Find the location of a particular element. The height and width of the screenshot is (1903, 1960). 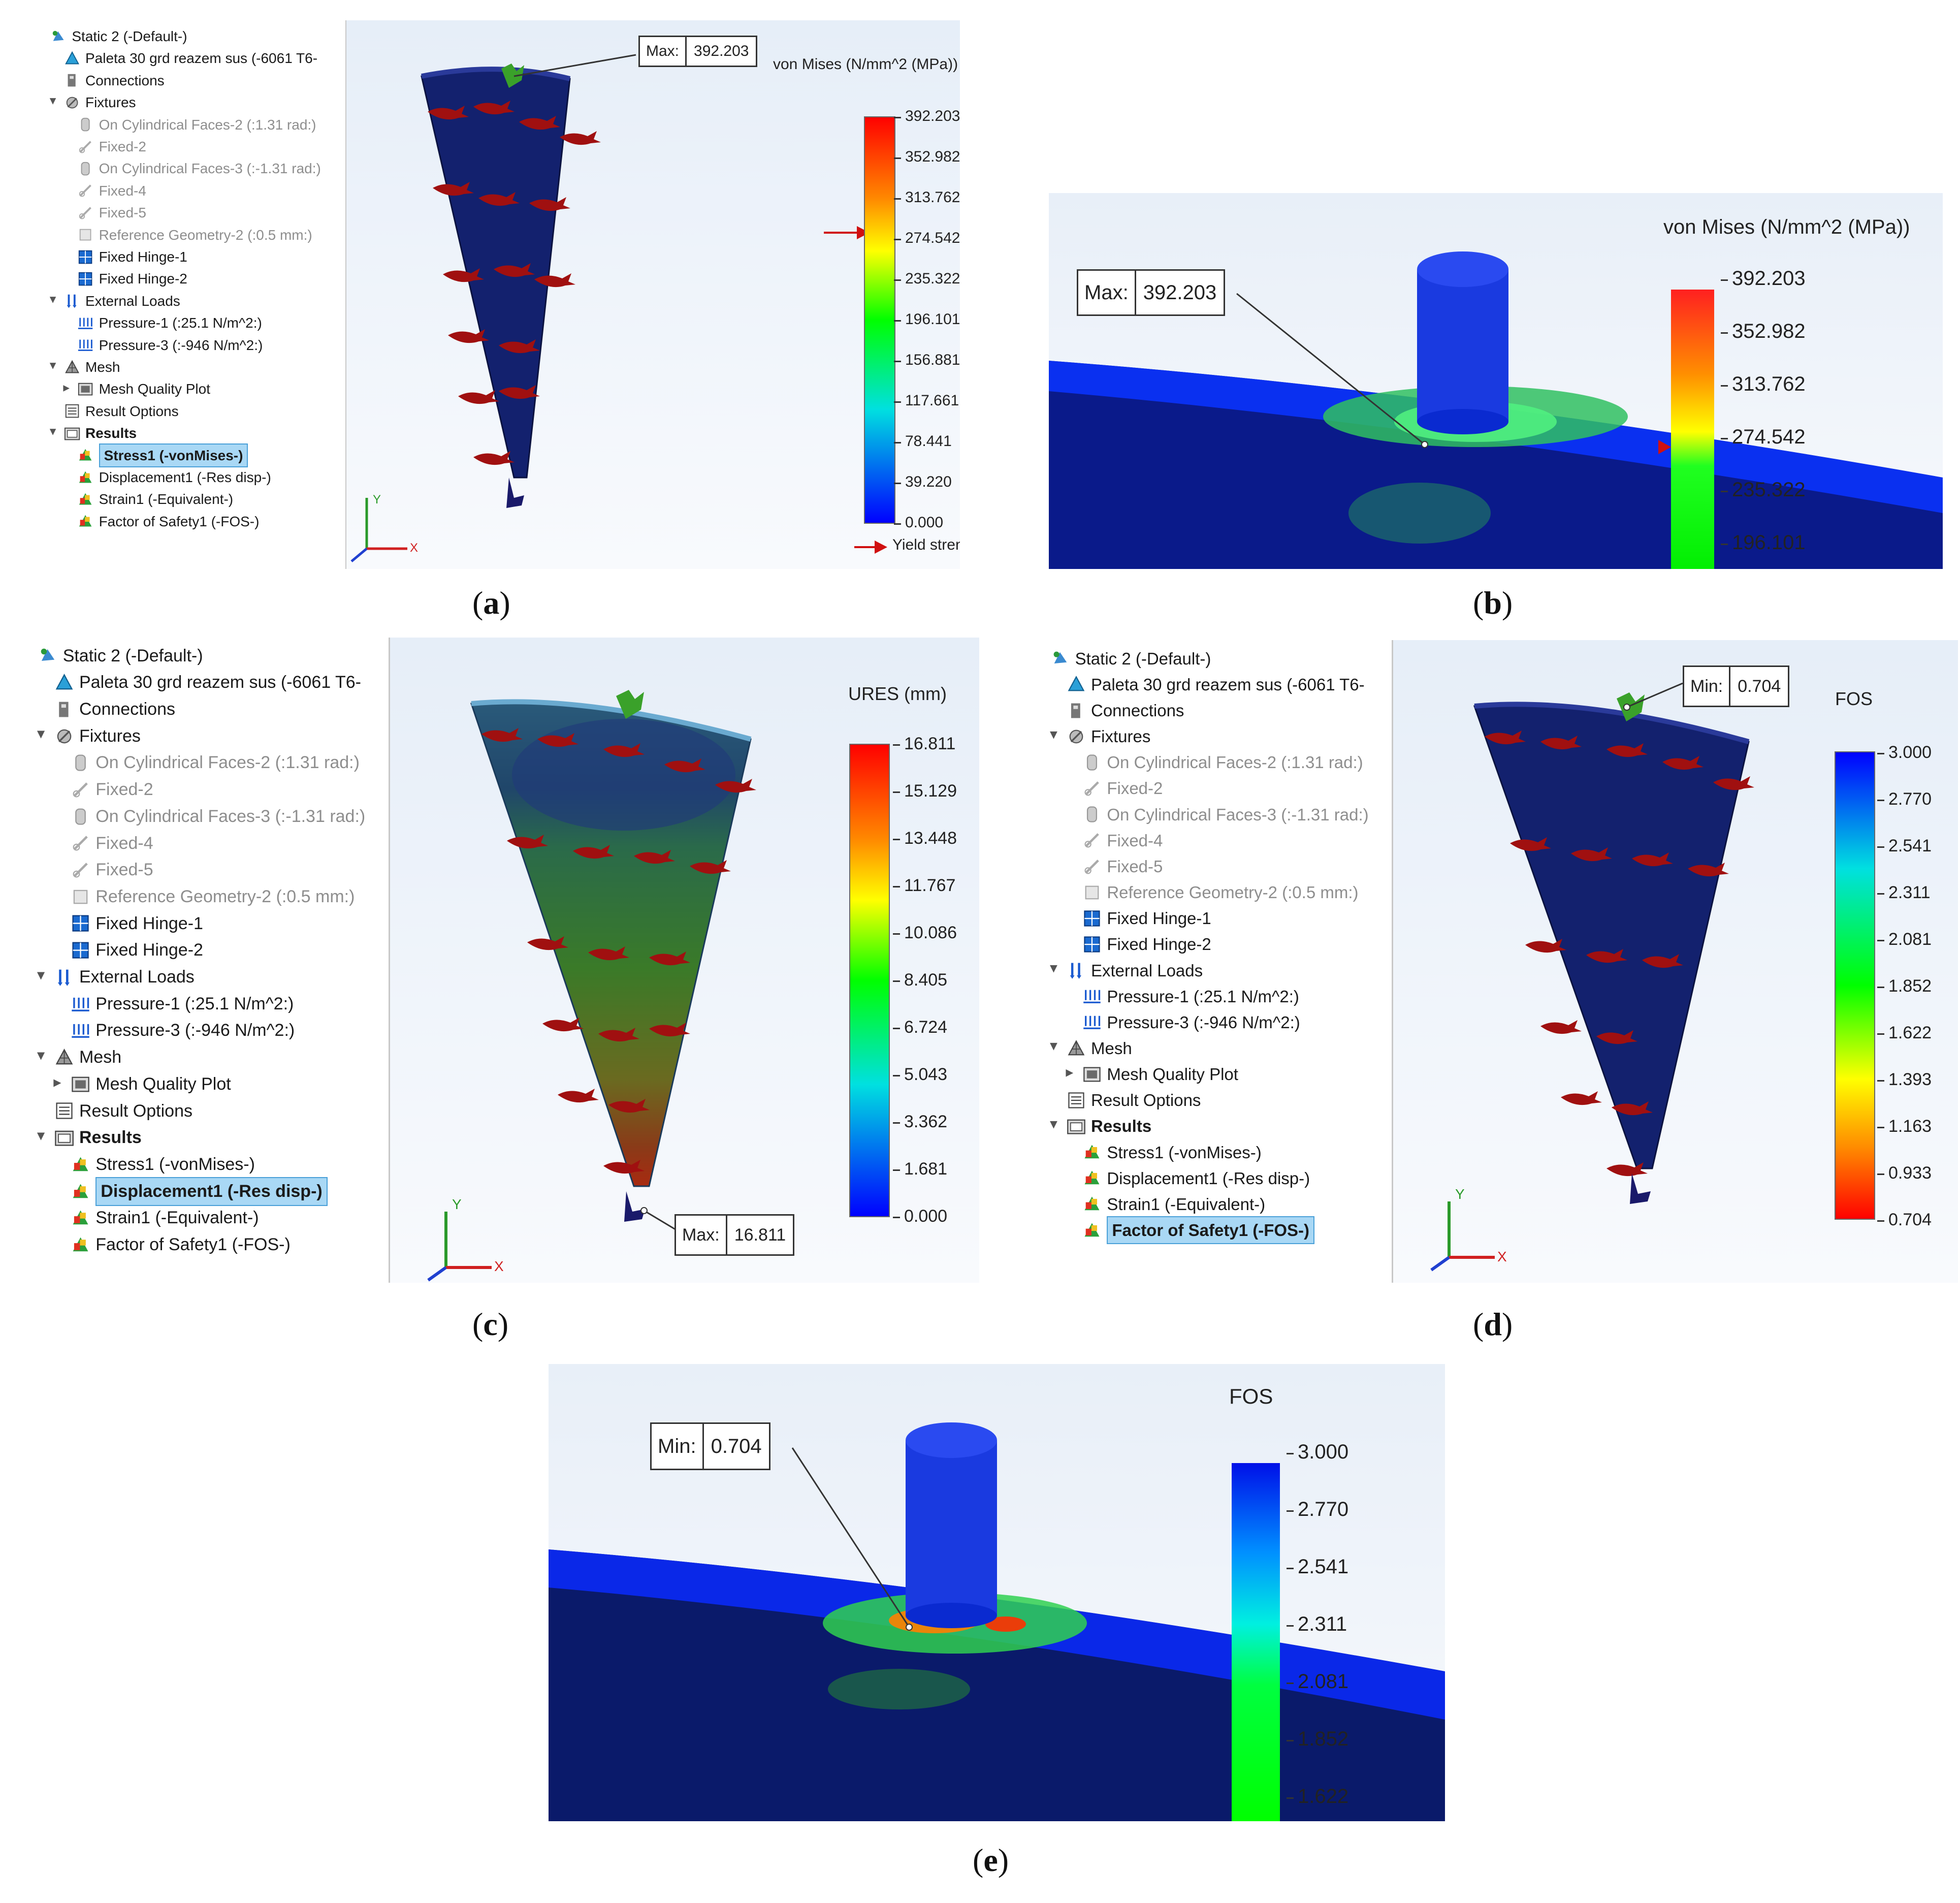

triad-d is located at coordinates (1462, 1236).